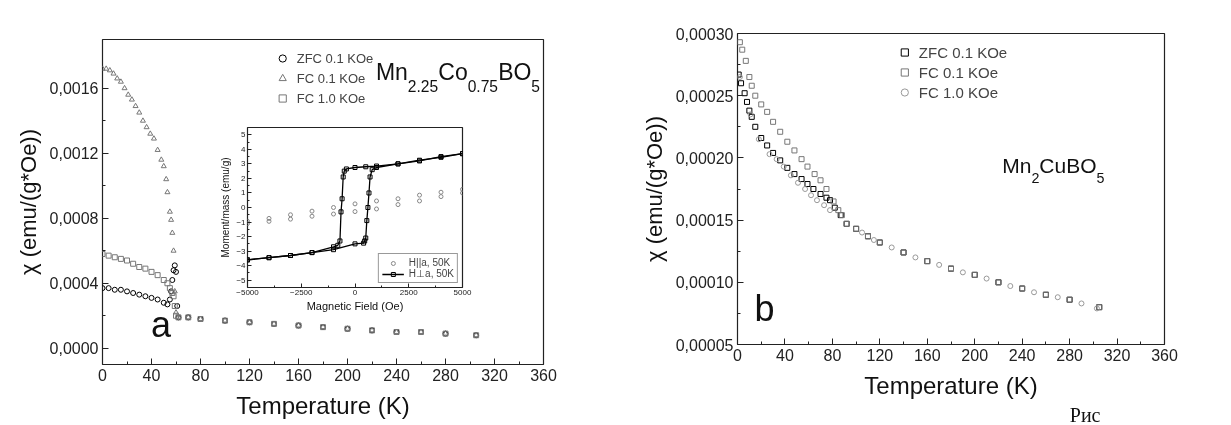 This screenshot has height=425, width=1231. What do you see at coordinates (74, 154) in the screenshot?
I see `y-tick-label: 0,0012` at bounding box center [74, 154].